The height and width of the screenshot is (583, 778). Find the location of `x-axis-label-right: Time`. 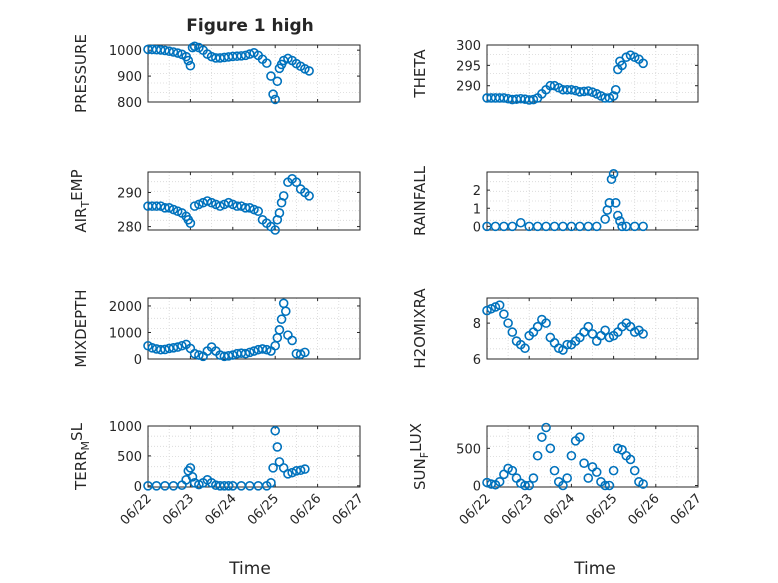

x-axis-label-right: Time is located at coordinates (594, 569).